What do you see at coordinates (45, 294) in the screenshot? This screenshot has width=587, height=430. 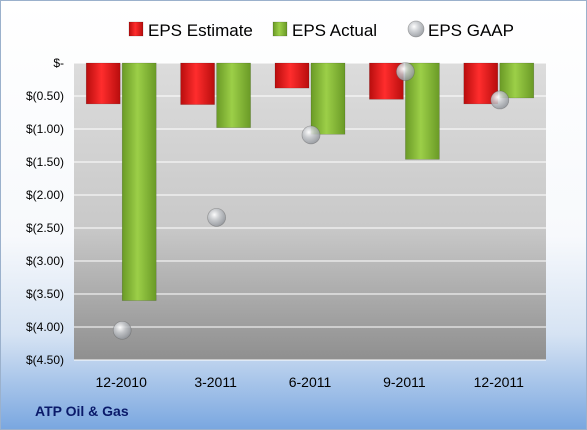 I see `y-tick-label: $(3.50)` at bounding box center [45, 294].